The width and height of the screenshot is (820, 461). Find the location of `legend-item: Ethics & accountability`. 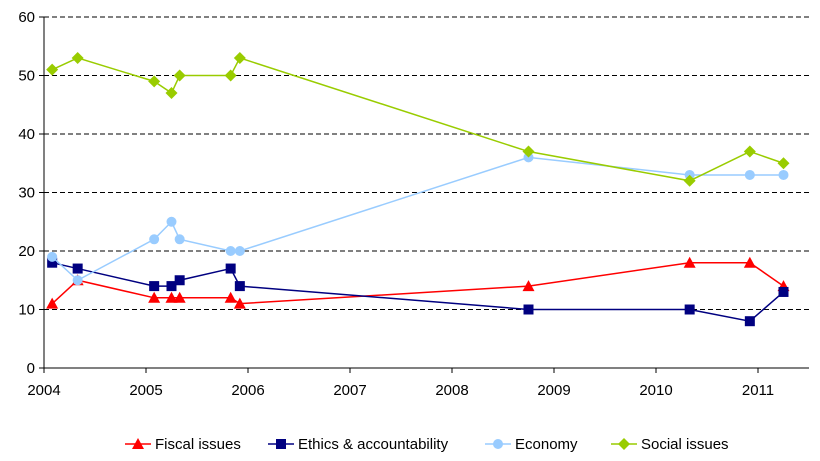

legend-item: Ethics & accountability is located at coordinates (358, 444).